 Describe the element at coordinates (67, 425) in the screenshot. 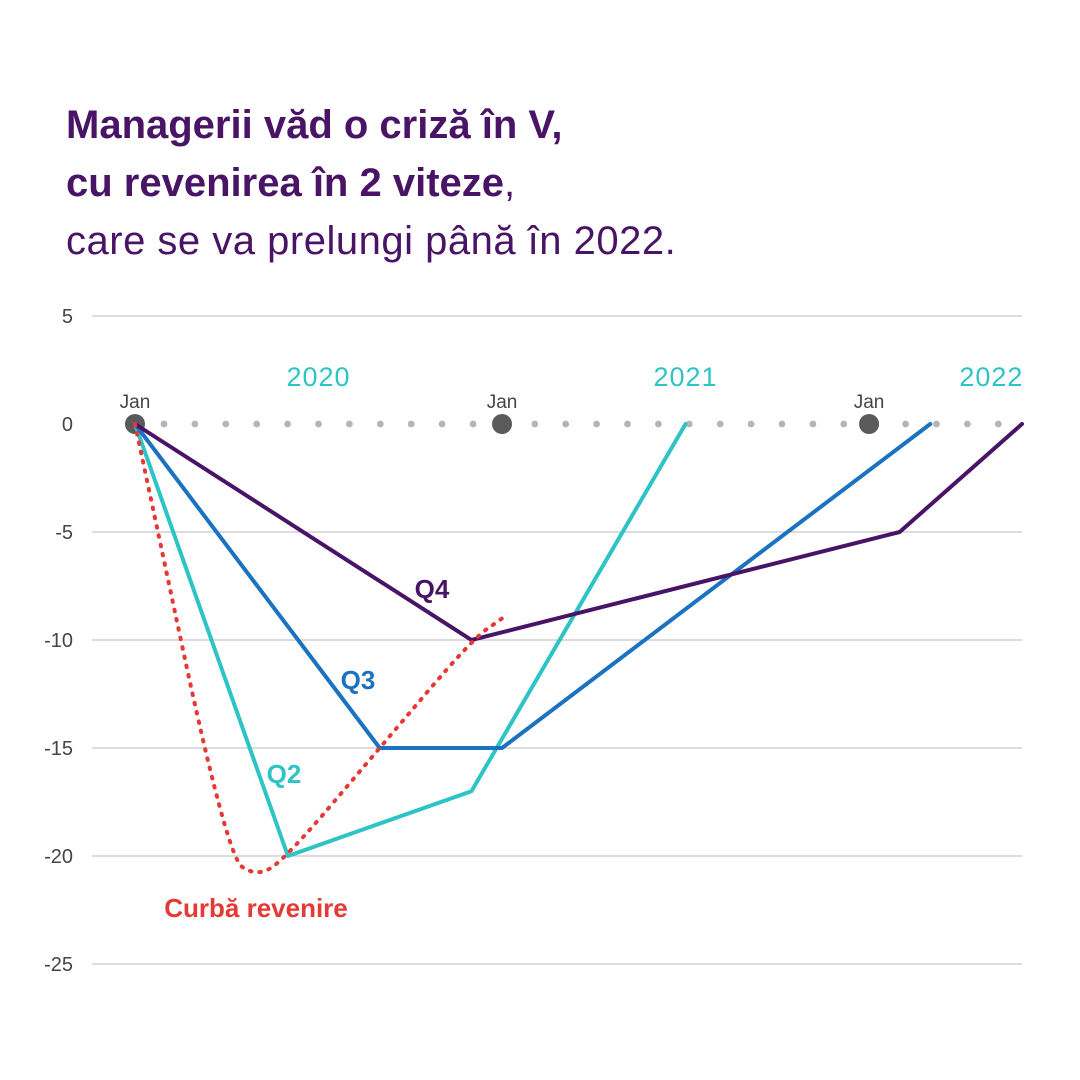

I see `y-tick-label: 0` at that location.